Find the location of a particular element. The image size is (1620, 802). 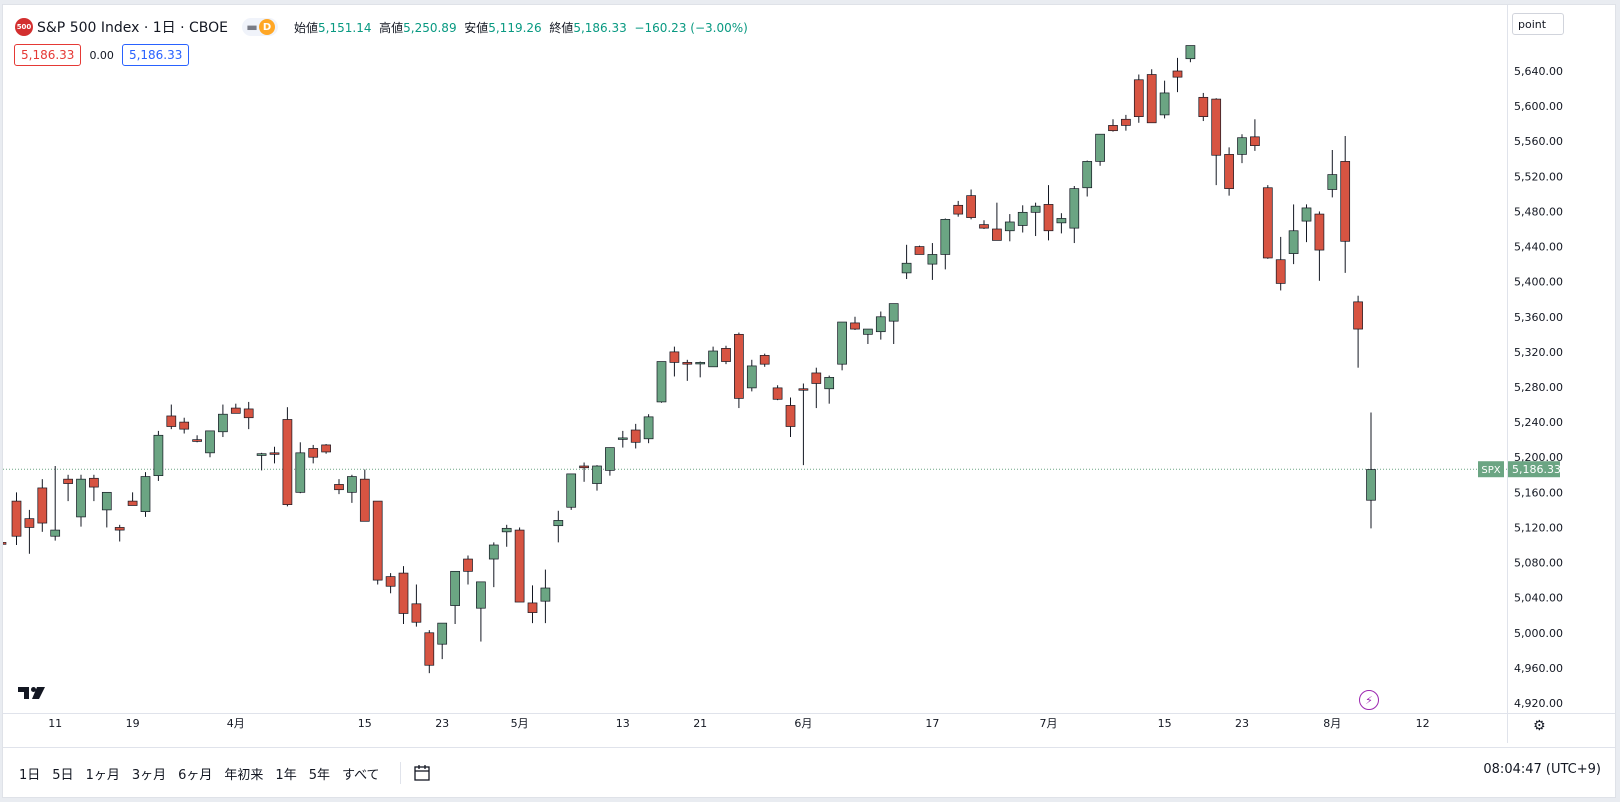

calendar-range-icon is located at coordinates (416, 773).